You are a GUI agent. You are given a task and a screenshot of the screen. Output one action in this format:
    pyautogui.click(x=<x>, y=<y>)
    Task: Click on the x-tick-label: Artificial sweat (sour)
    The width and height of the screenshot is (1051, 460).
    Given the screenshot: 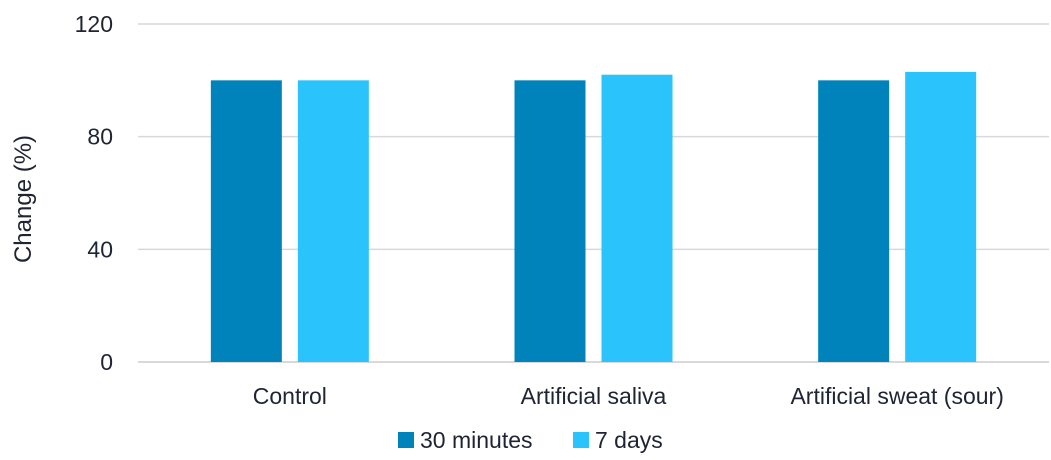 What is the action you would take?
    pyautogui.click(x=896, y=396)
    